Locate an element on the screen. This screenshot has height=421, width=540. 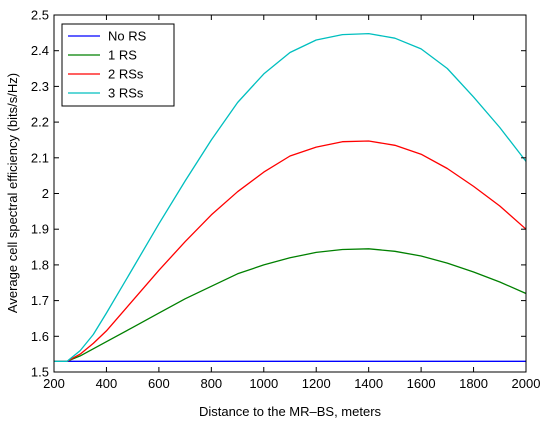
legend-box is located at coordinates (118, 65).